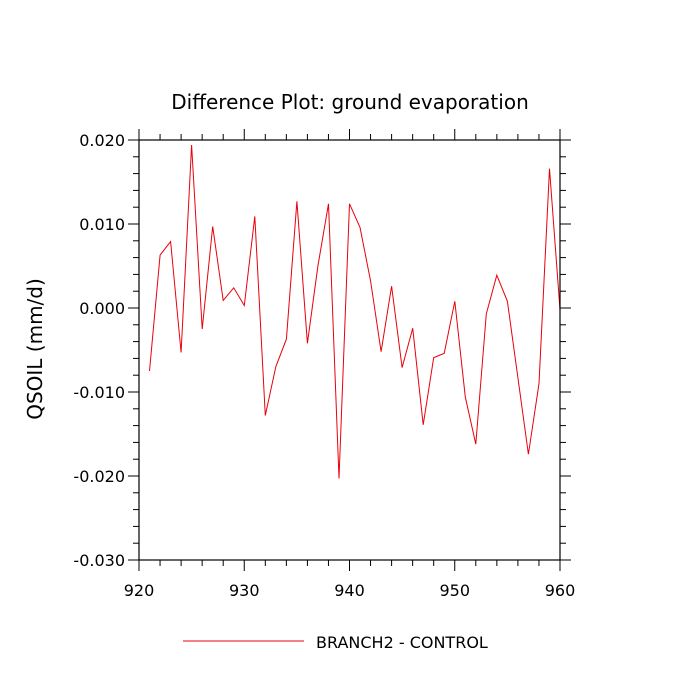 This screenshot has width=700, height=700. Describe the element at coordinates (350, 102) in the screenshot. I see `chart-title: Difference Plot: ground evaporation` at that location.